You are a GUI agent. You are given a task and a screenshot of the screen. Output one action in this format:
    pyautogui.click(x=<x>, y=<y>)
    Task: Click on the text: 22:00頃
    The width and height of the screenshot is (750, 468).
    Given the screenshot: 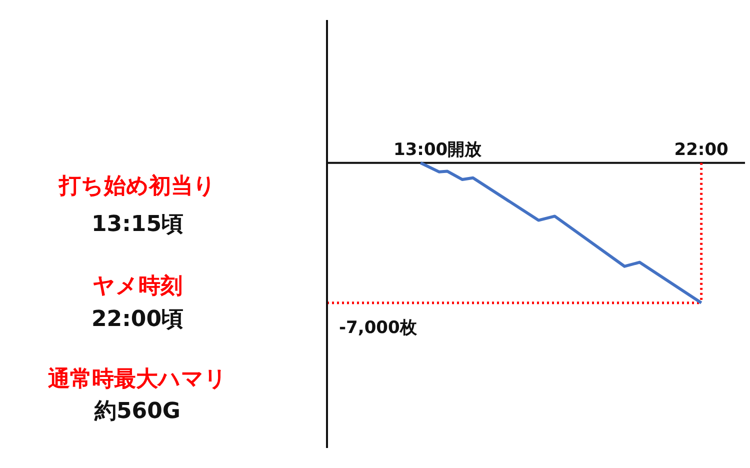 What is the action you would take?
    pyautogui.click(x=137, y=320)
    